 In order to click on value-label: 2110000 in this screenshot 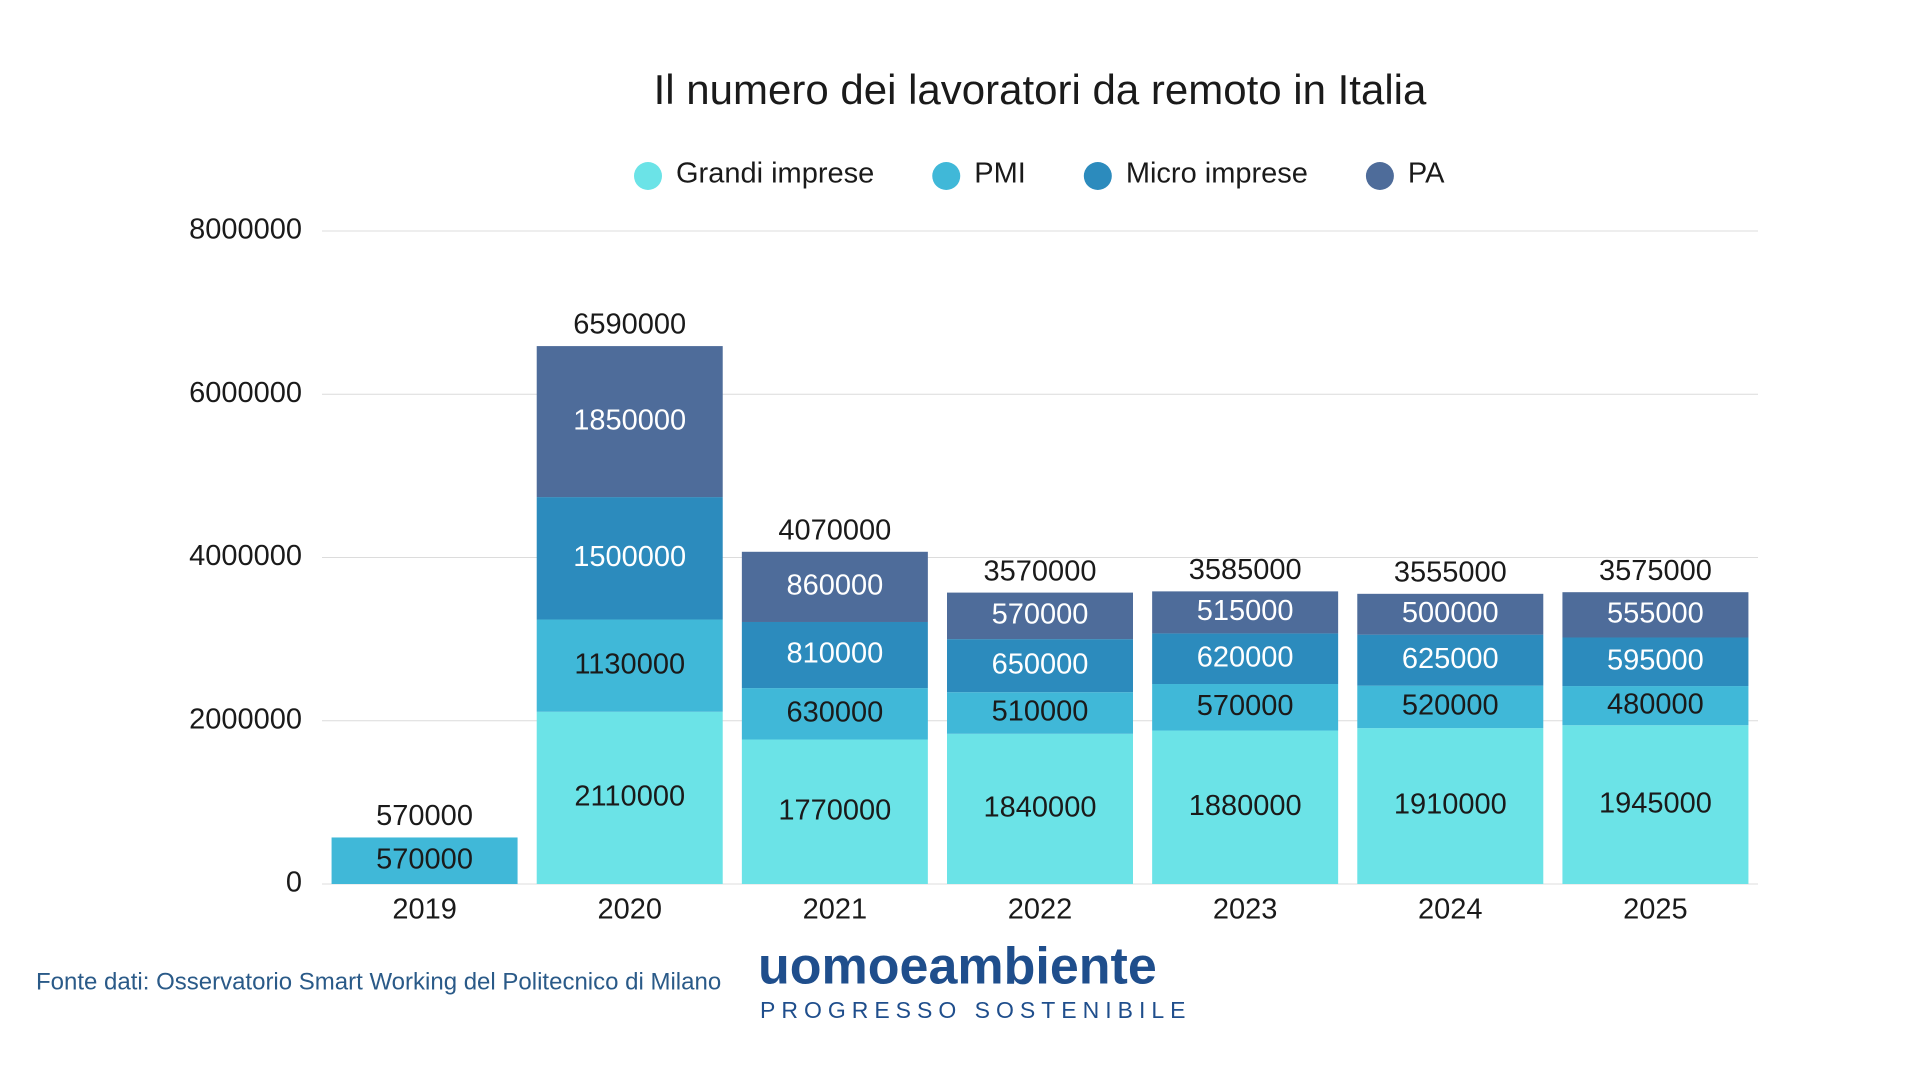, I will do `click(629, 797)`.